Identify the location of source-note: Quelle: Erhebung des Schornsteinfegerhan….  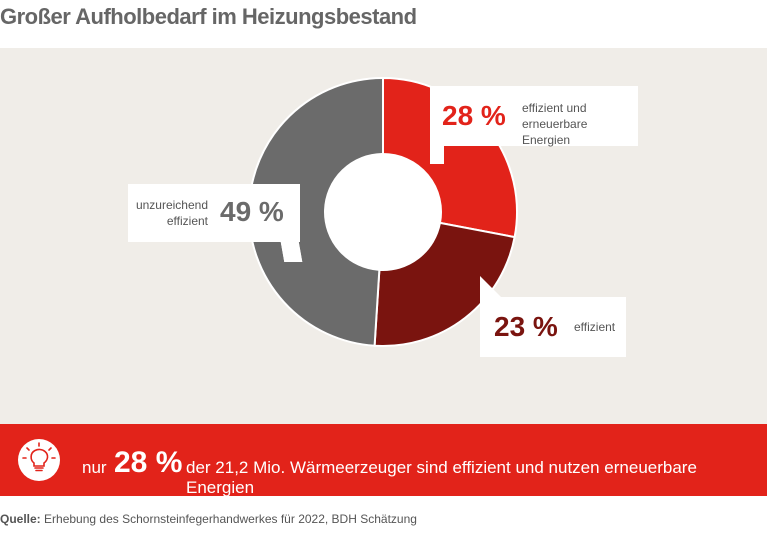
(208, 519).